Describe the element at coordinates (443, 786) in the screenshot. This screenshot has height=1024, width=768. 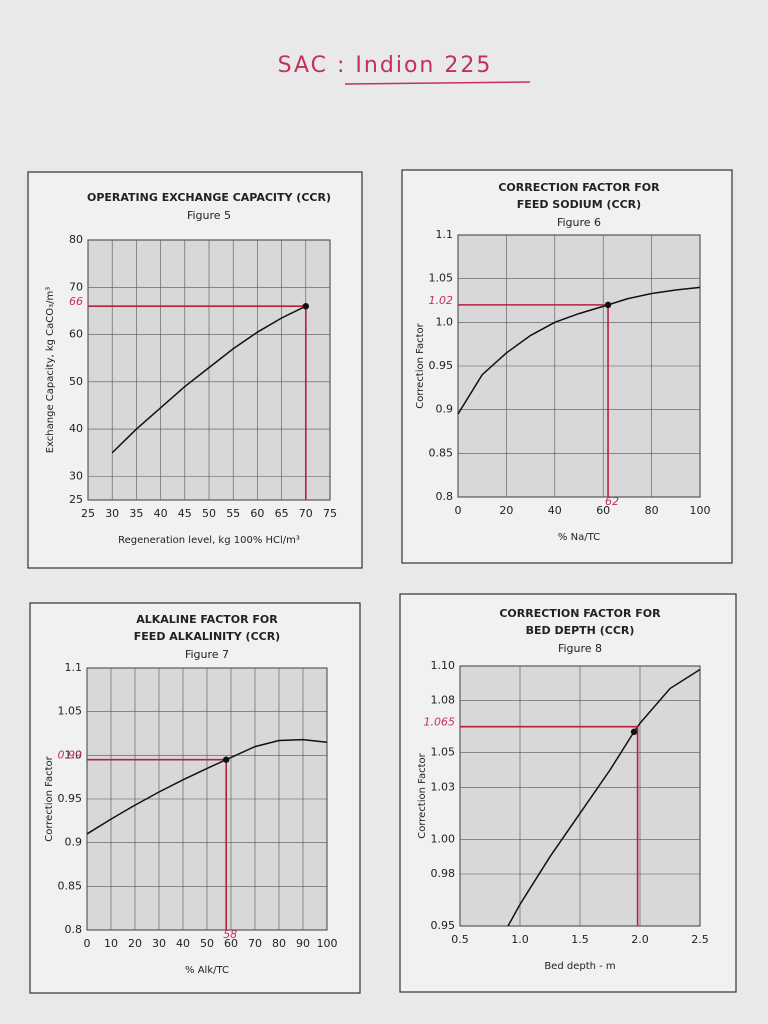
I see `y-tick-label: 1.03` at that location.